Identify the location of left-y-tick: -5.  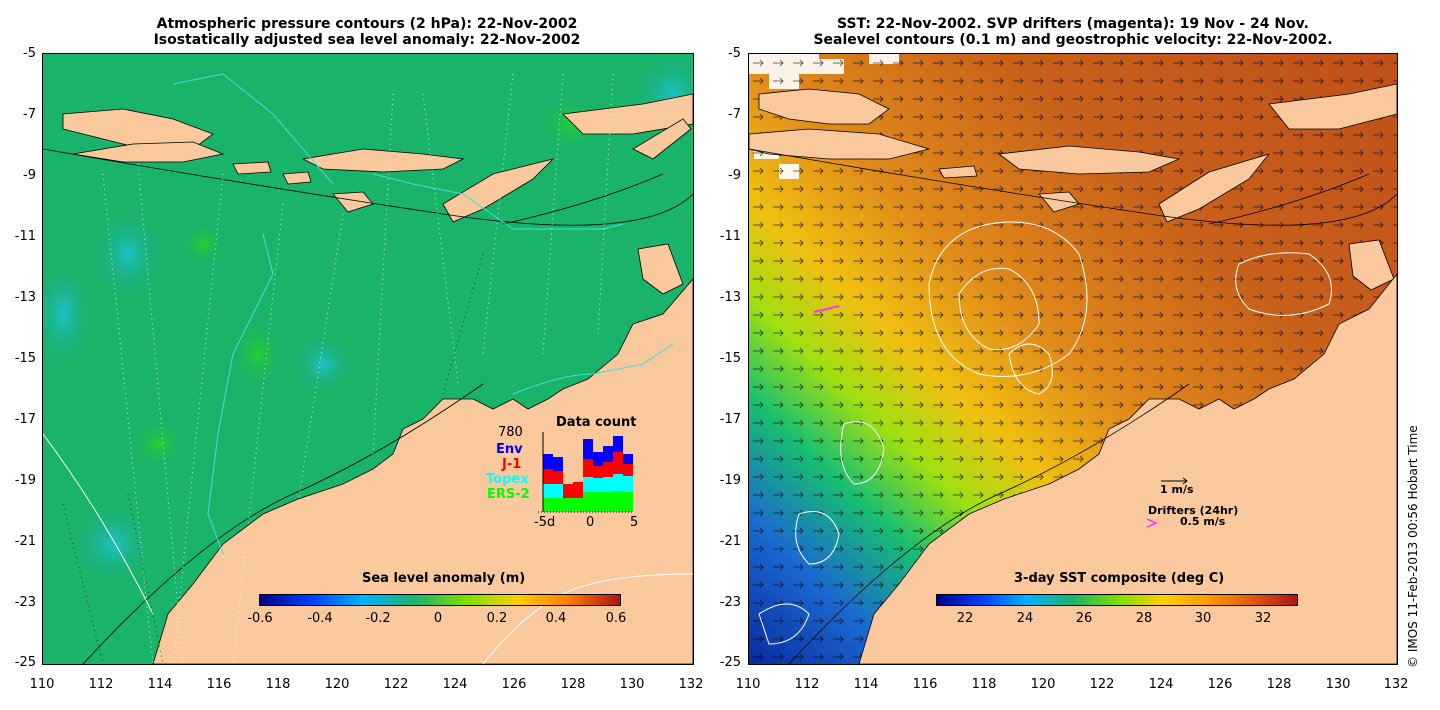
(29, 53).